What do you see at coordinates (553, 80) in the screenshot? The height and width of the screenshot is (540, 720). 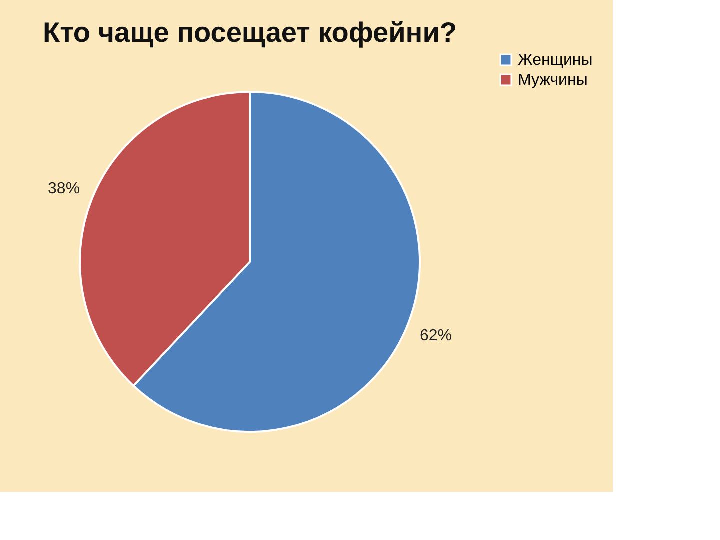 I see `legend-label: Мужчины` at bounding box center [553, 80].